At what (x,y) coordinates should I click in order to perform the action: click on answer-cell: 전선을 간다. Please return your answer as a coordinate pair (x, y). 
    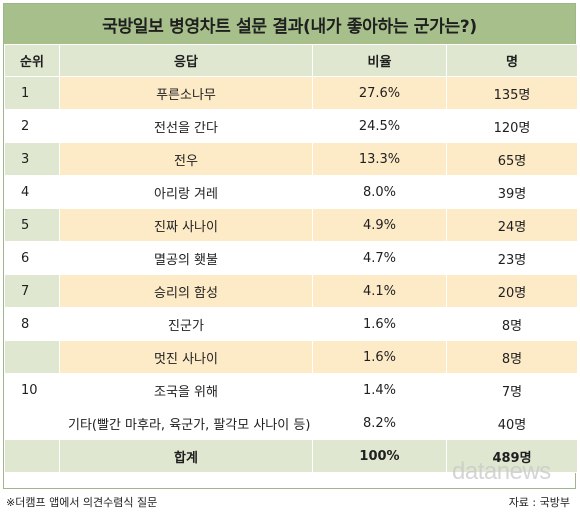
    Looking at the image, I should click on (186, 126).